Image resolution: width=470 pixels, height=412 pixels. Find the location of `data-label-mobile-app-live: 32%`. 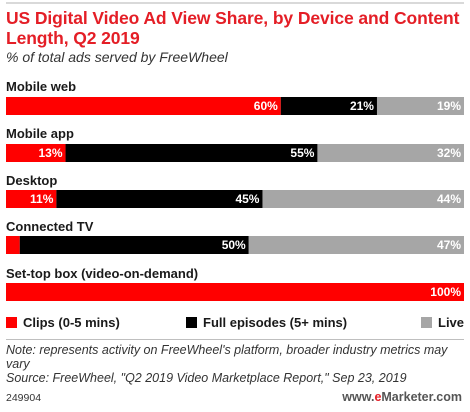

data-label-mobile-app-live: 32% is located at coordinates (449, 153).